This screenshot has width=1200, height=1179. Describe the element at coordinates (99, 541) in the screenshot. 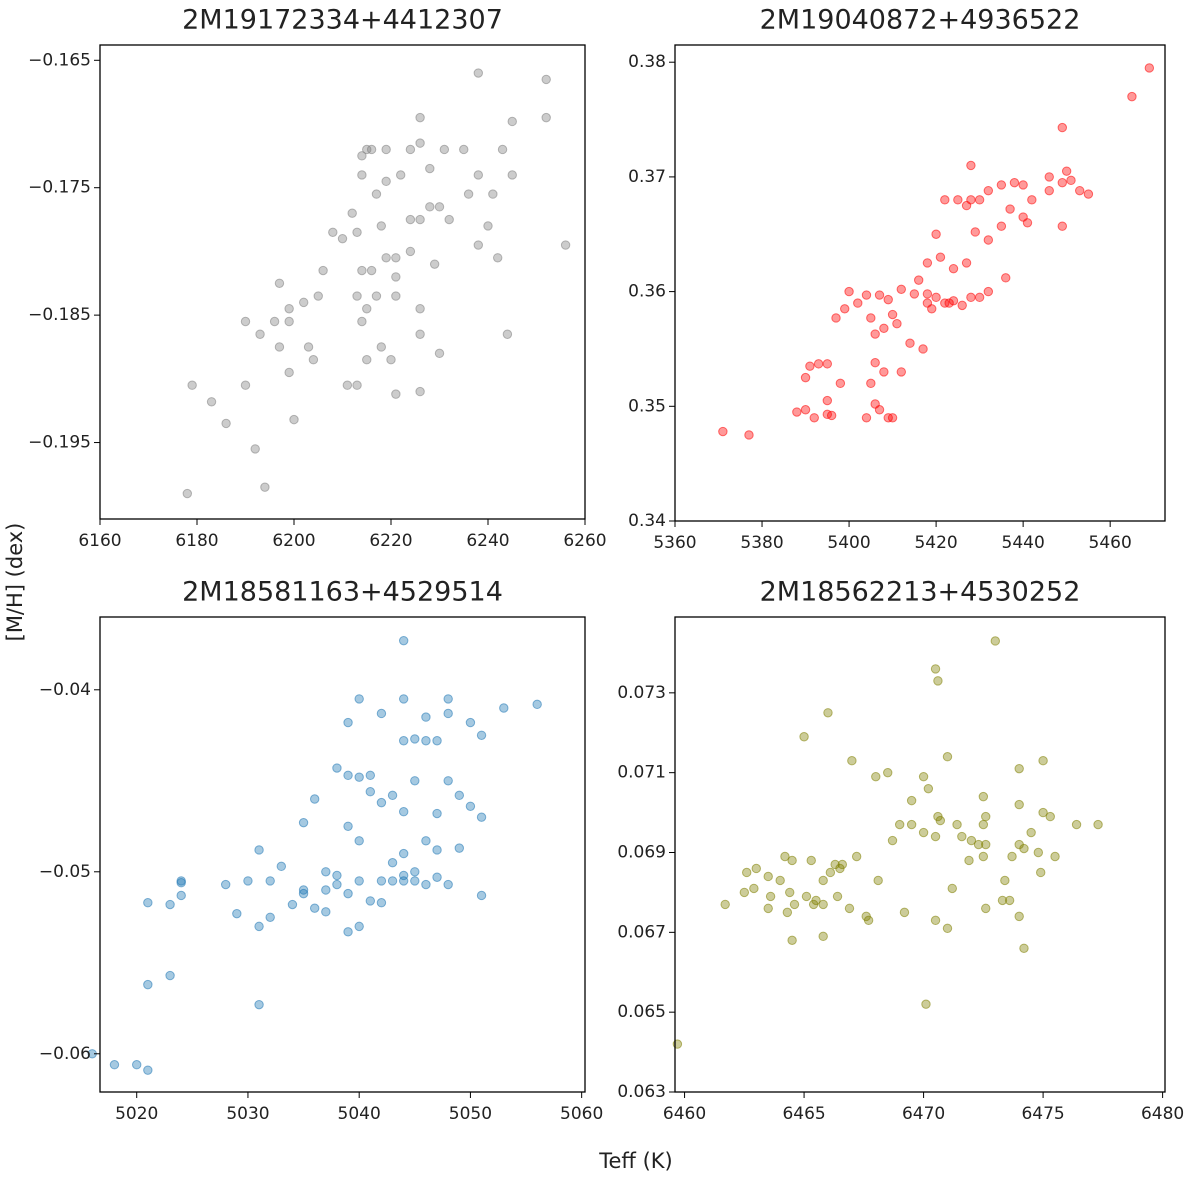

I see `x-tick-label: 6160` at that location.